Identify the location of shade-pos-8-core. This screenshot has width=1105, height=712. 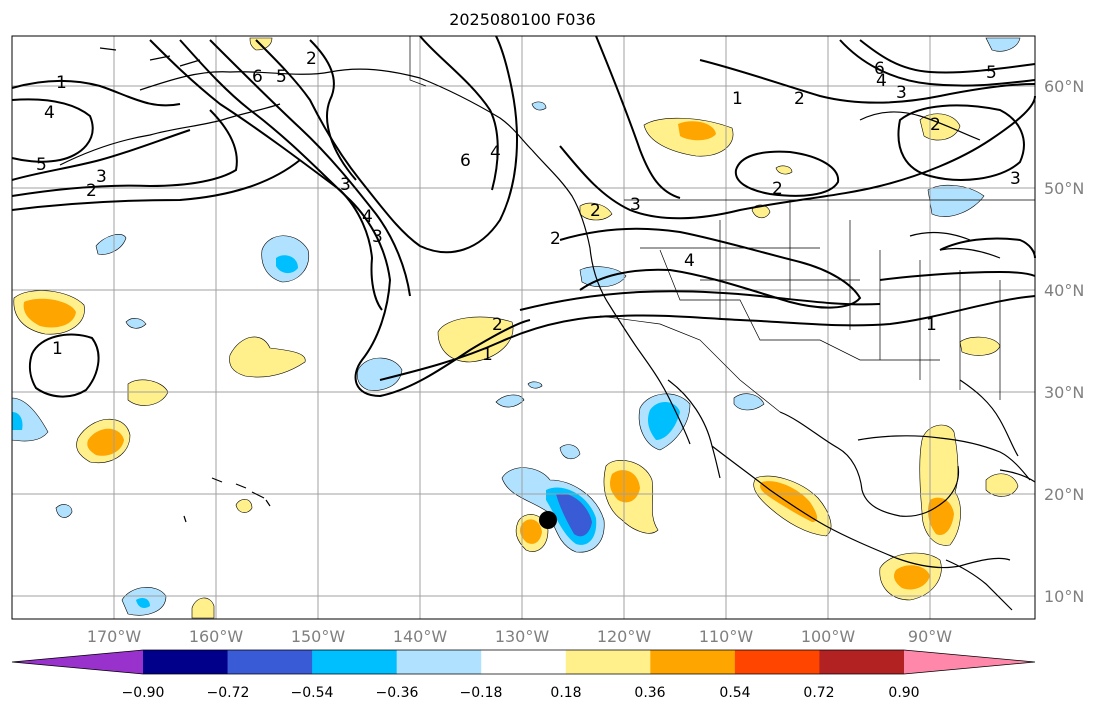
(697, 131).